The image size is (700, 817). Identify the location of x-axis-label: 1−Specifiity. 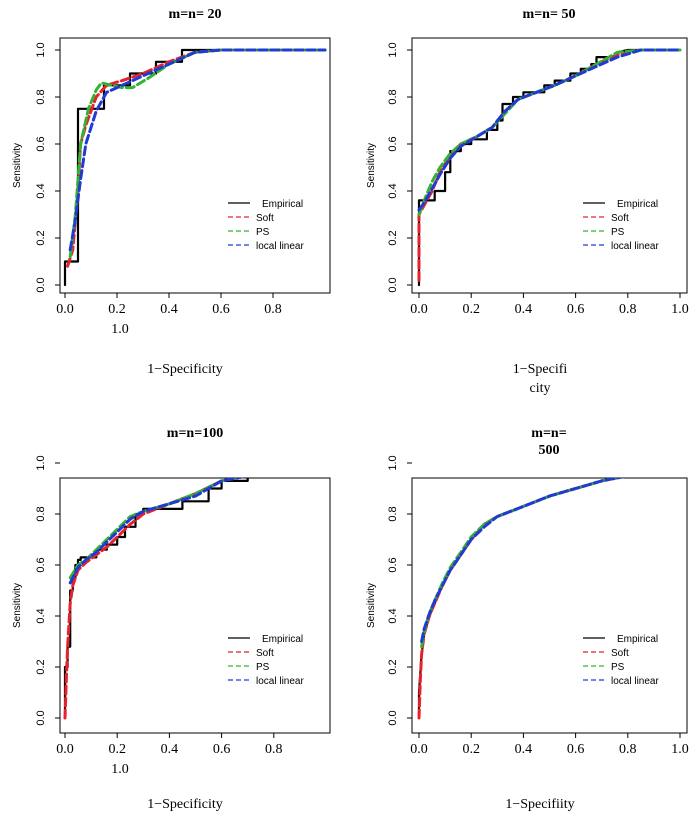
(539, 804).